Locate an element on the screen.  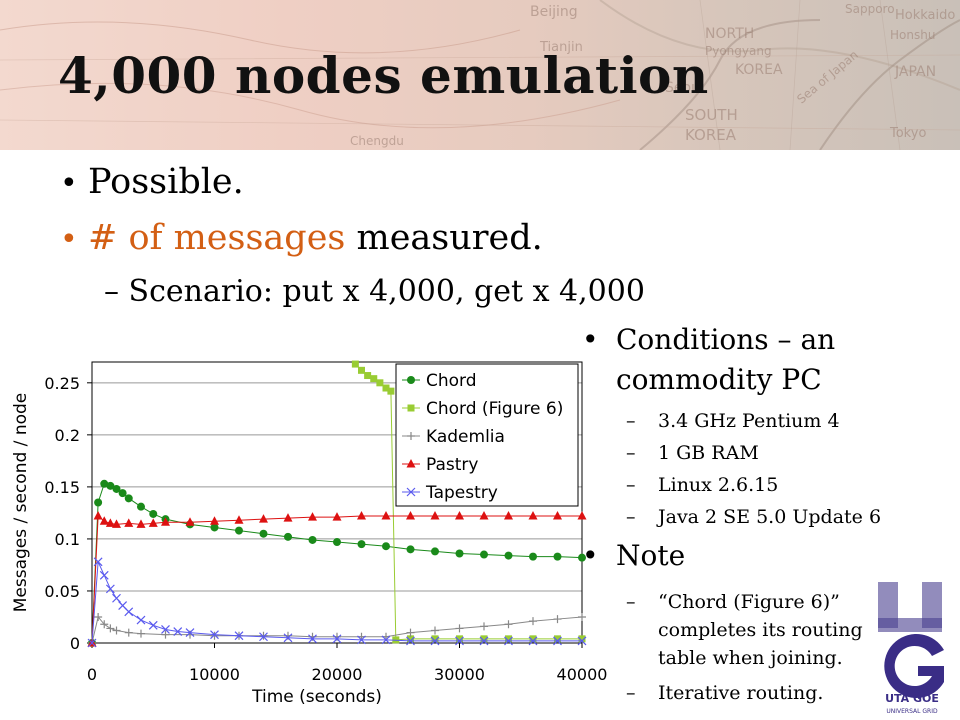
condition-text: 1 GB RAM is located at coordinates (708, 453).